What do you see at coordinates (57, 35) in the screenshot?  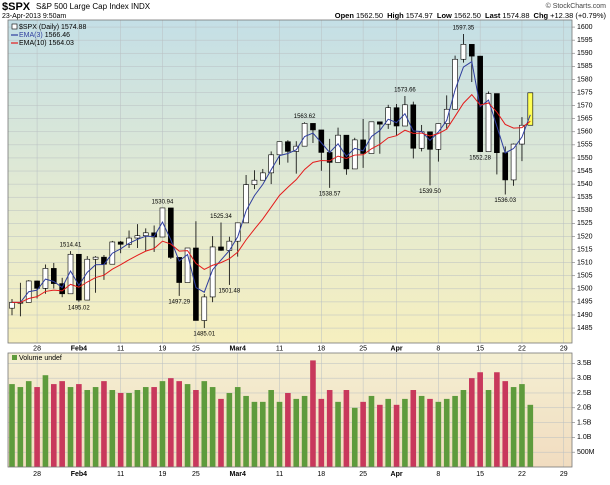 I see `legend-value: 1566.46` at bounding box center [57, 35].